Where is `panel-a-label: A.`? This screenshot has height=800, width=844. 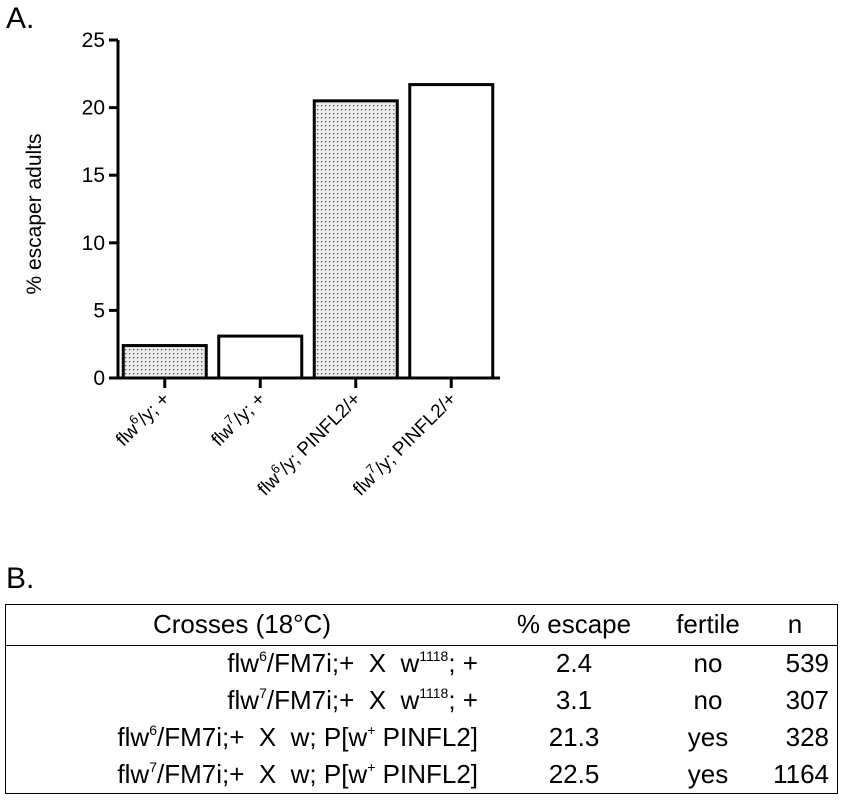
panel-a-label: A. is located at coordinates (20, 18).